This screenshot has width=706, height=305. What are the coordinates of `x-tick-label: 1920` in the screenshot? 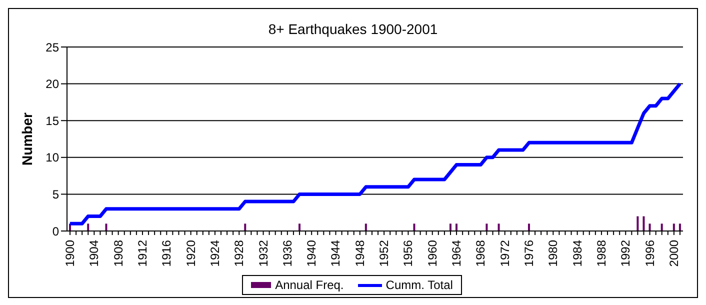 It's located at (191, 253).